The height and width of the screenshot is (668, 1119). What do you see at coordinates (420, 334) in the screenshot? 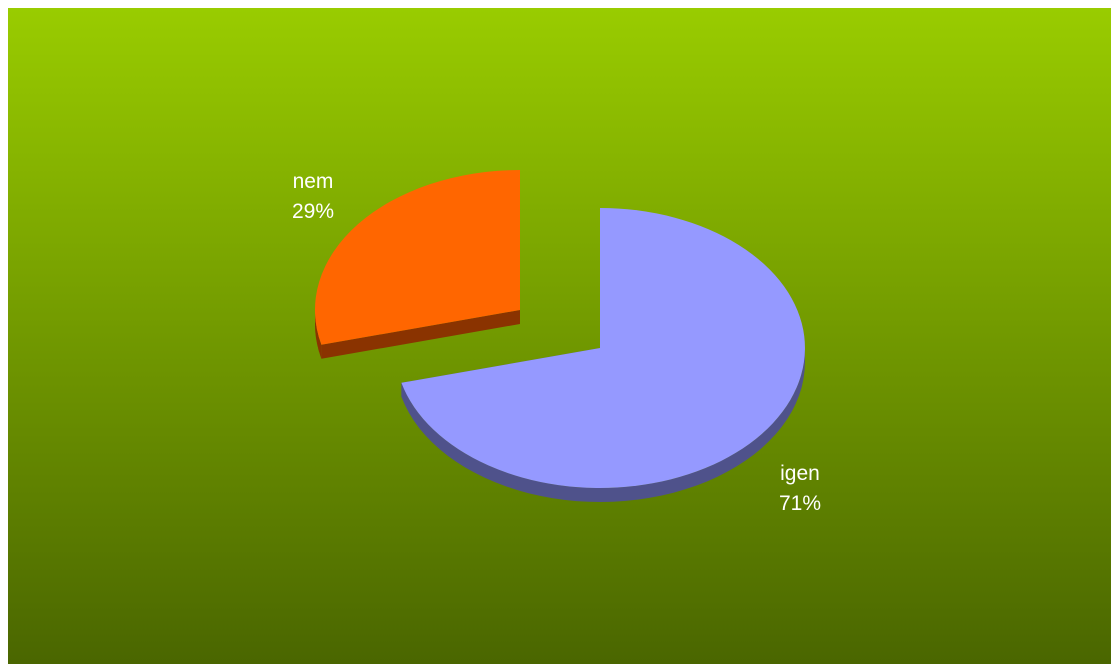
I see `pie-slice-nem-edge-start` at bounding box center [420, 334].